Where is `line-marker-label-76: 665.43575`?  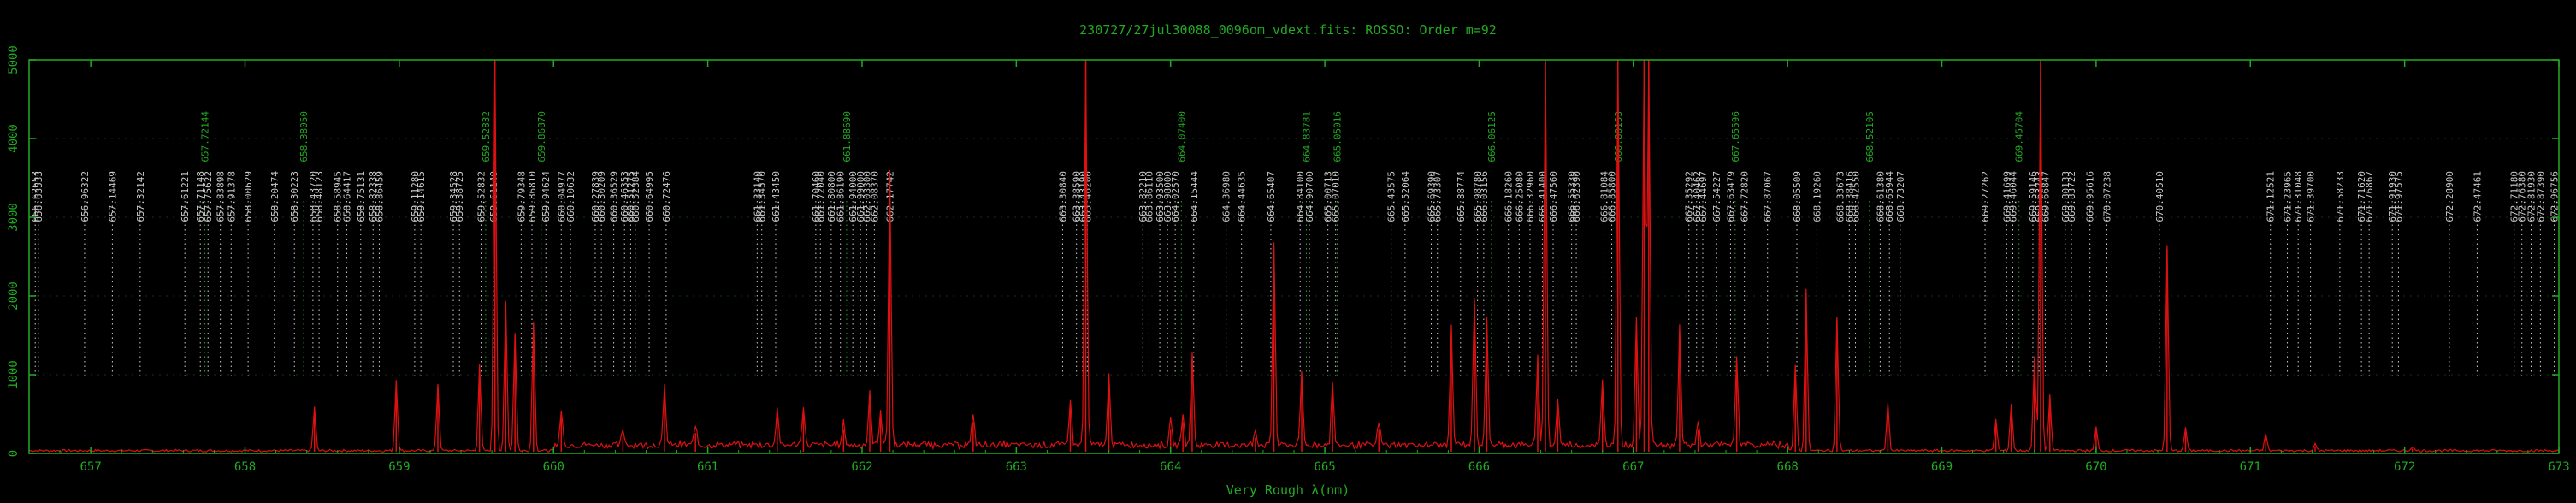 line-marker-label-76: 665.43575 is located at coordinates (1391, 196).